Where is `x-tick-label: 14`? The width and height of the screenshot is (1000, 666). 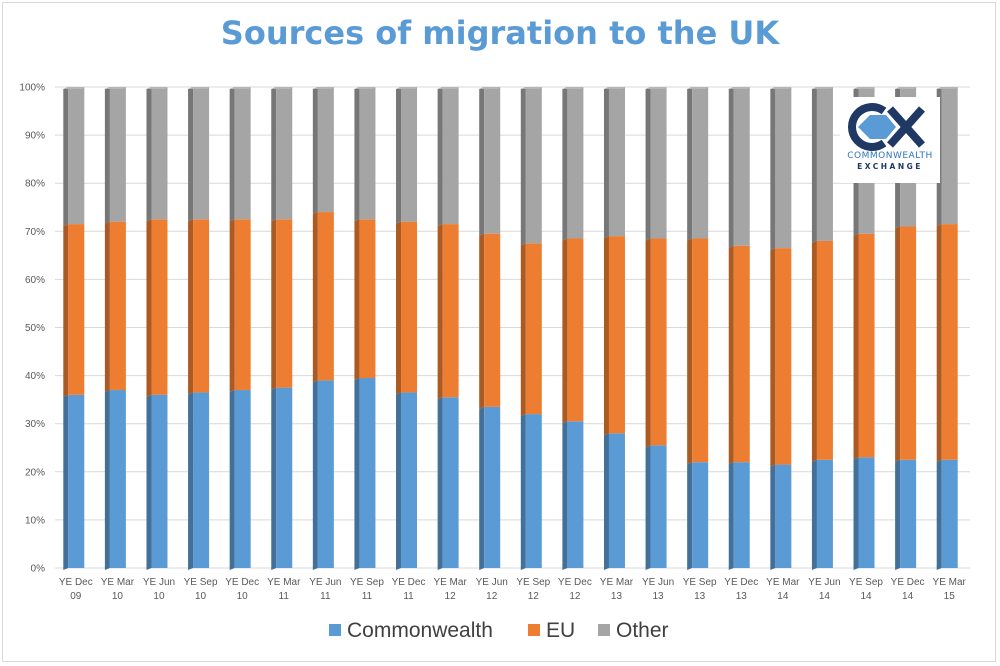 x-tick-label: 14 is located at coordinates (908, 596).